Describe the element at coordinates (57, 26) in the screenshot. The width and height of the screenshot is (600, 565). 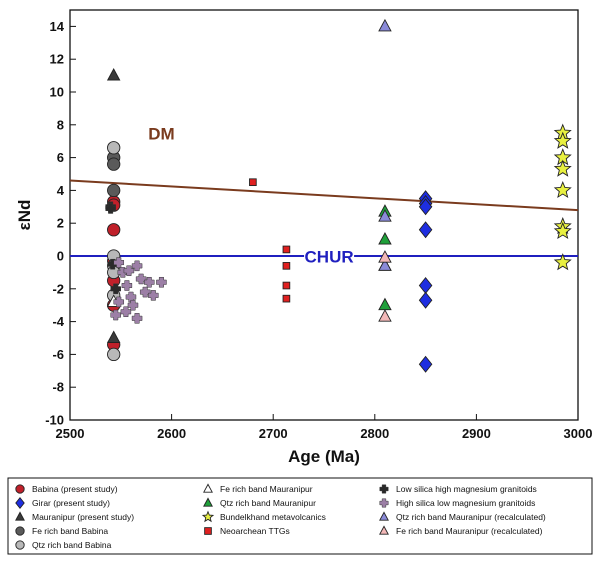
I see `y-tick-label: 14` at that location.